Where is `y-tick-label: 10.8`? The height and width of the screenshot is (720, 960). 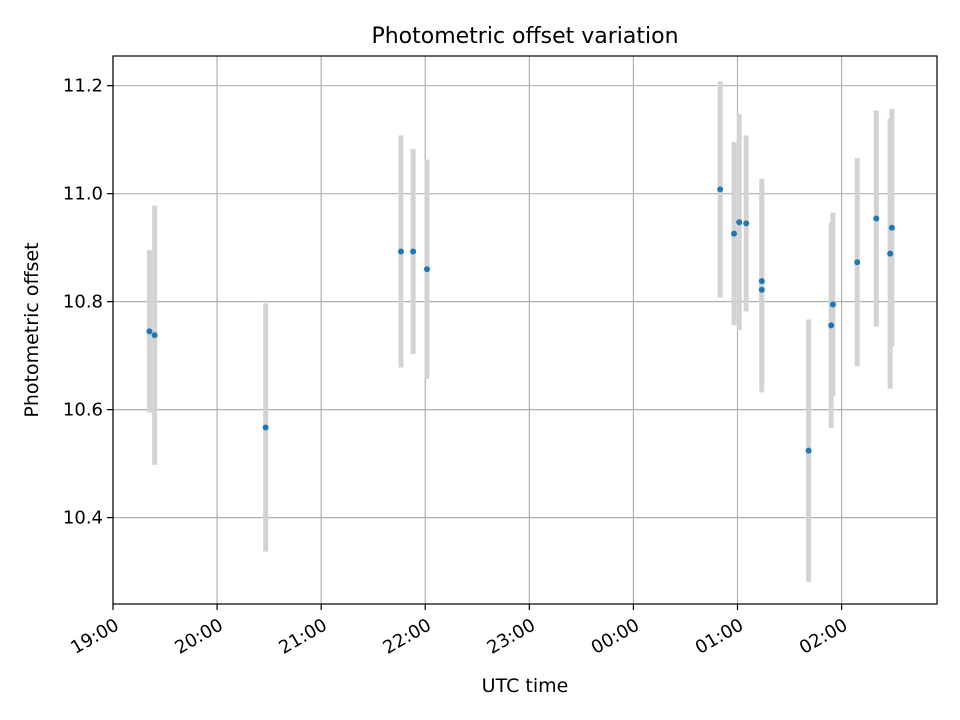 y-tick-label: 10.8 is located at coordinates (83, 302).